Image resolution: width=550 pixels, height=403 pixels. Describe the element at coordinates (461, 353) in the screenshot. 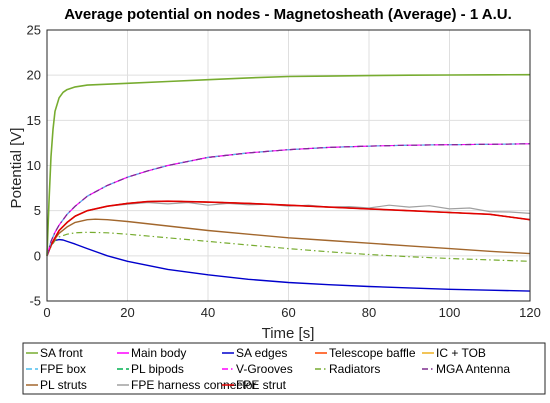

I see `legend-label: IC + TOB` at that location.